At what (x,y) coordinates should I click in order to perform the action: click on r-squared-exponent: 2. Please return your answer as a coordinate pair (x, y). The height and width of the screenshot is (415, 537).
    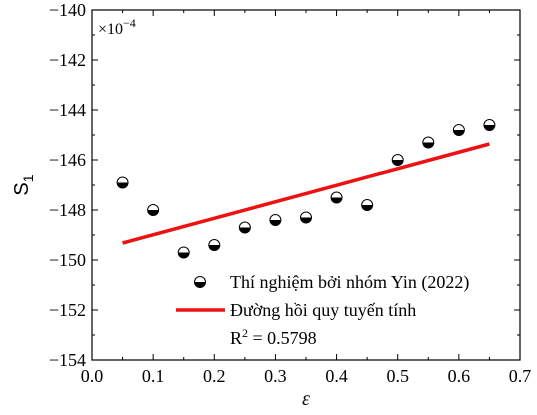
    Looking at the image, I should click on (245, 333).